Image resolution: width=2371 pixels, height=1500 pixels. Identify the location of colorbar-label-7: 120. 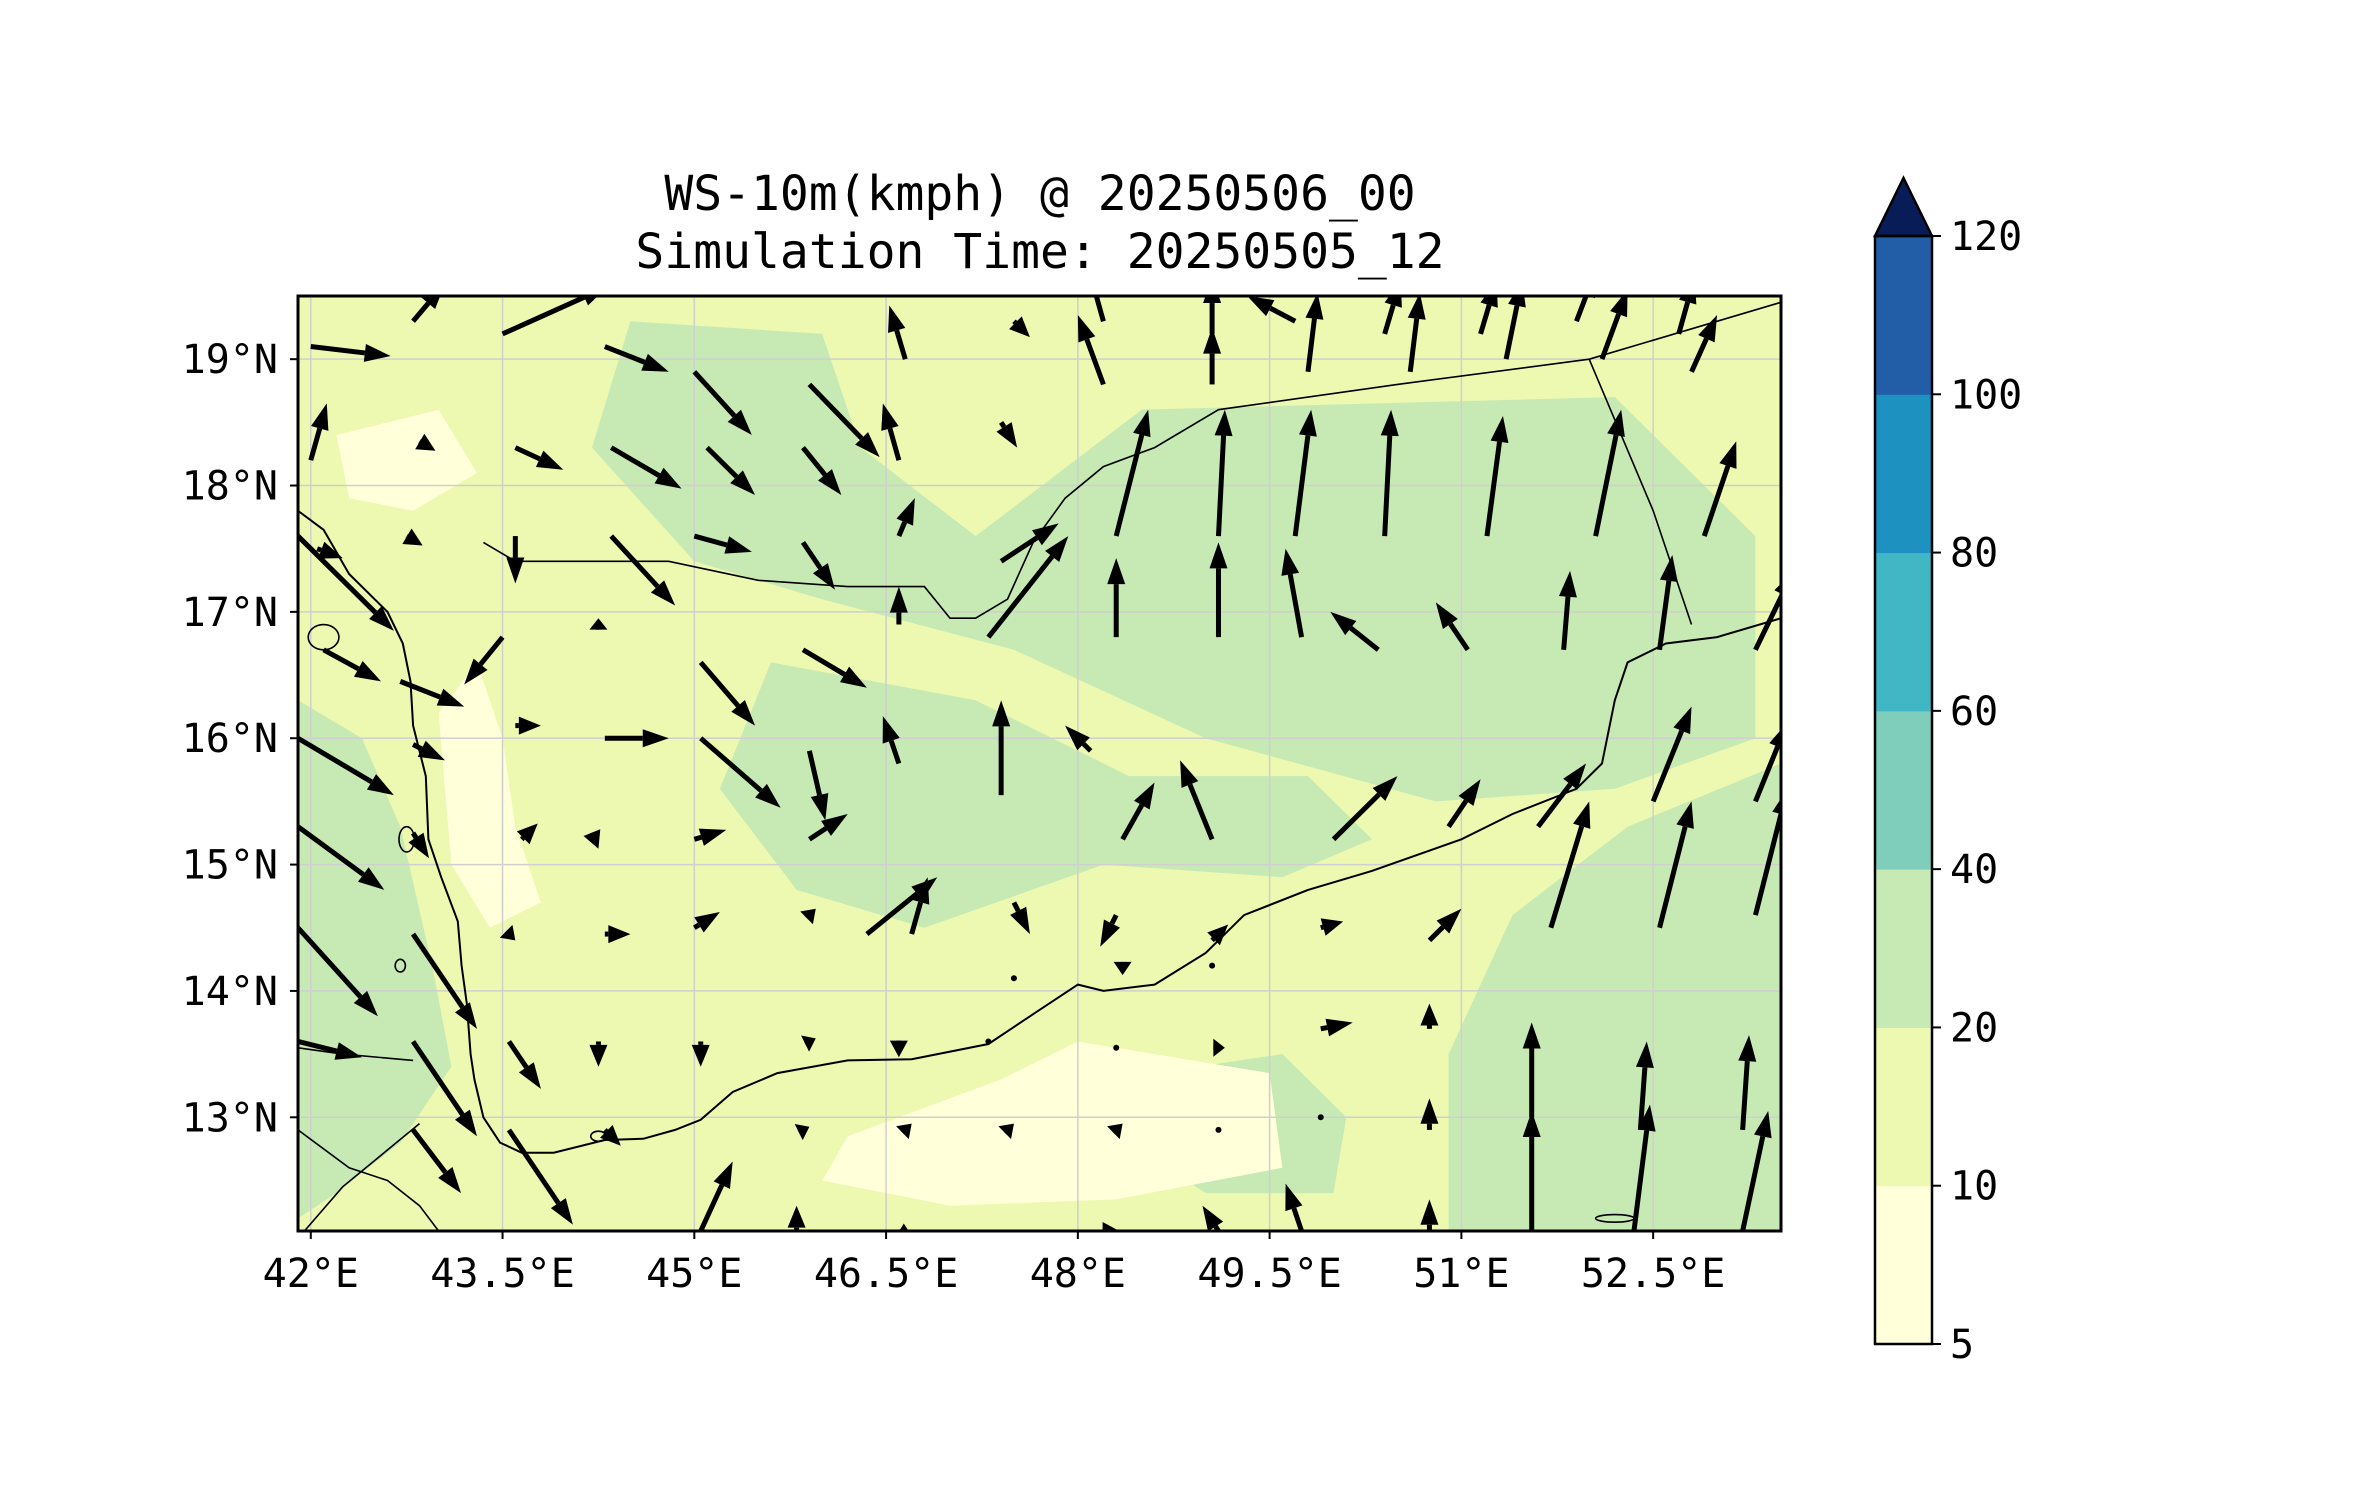
(1986, 237).